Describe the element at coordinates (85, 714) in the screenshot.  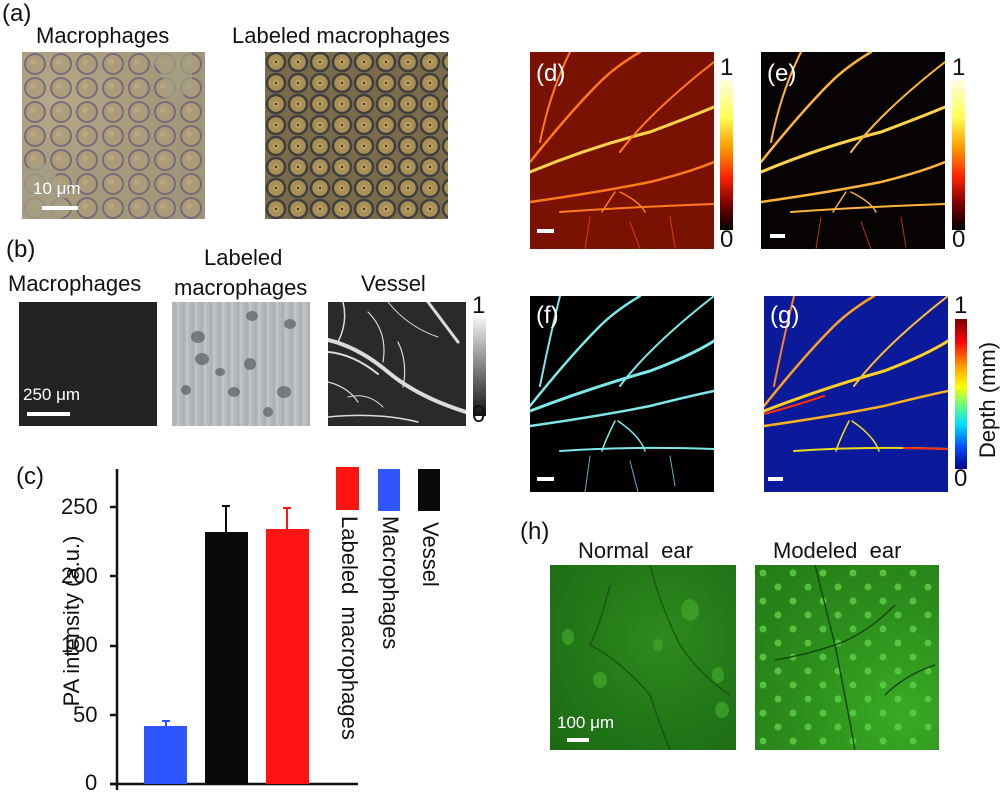
I see `y-tick-50: 50` at that location.